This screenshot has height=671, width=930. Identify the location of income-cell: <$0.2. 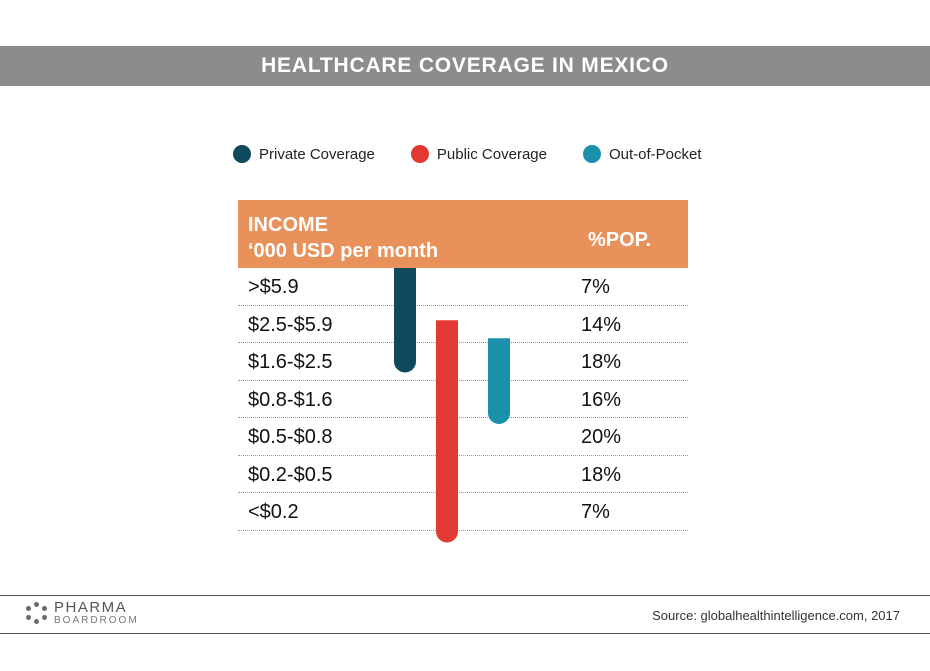
(273, 512).